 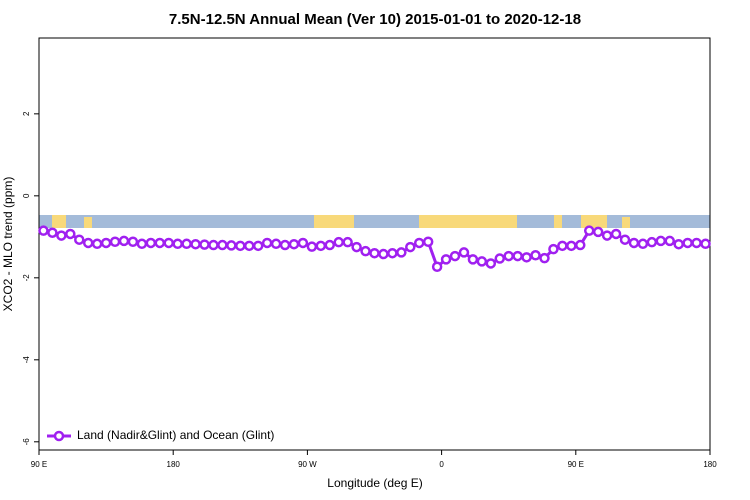 What do you see at coordinates (59, 436) in the screenshot?
I see `legend-marker` at bounding box center [59, 436].